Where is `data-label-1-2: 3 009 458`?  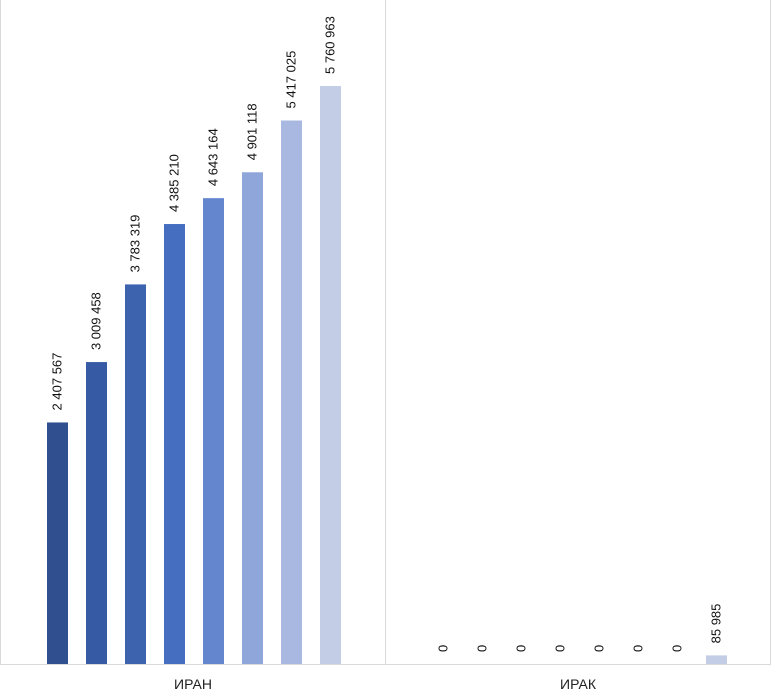 data-label-1-2: 3 009 458 is located at coordinates (96, 321).